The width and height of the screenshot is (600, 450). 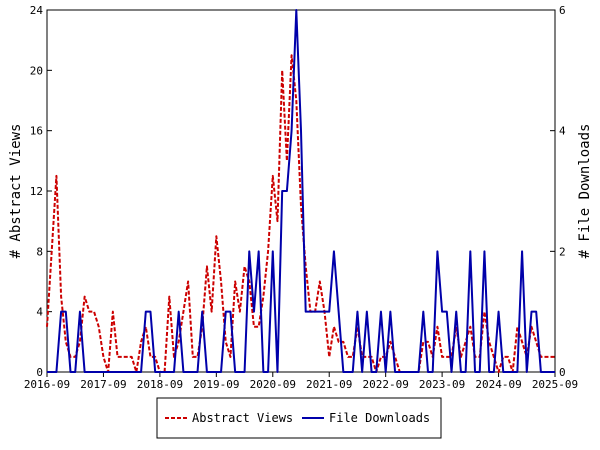 What do you see at coordinates (498, 384) in the screenshot?
I see `x-tick-label: 2024-09` at bounding box center [498, 384].